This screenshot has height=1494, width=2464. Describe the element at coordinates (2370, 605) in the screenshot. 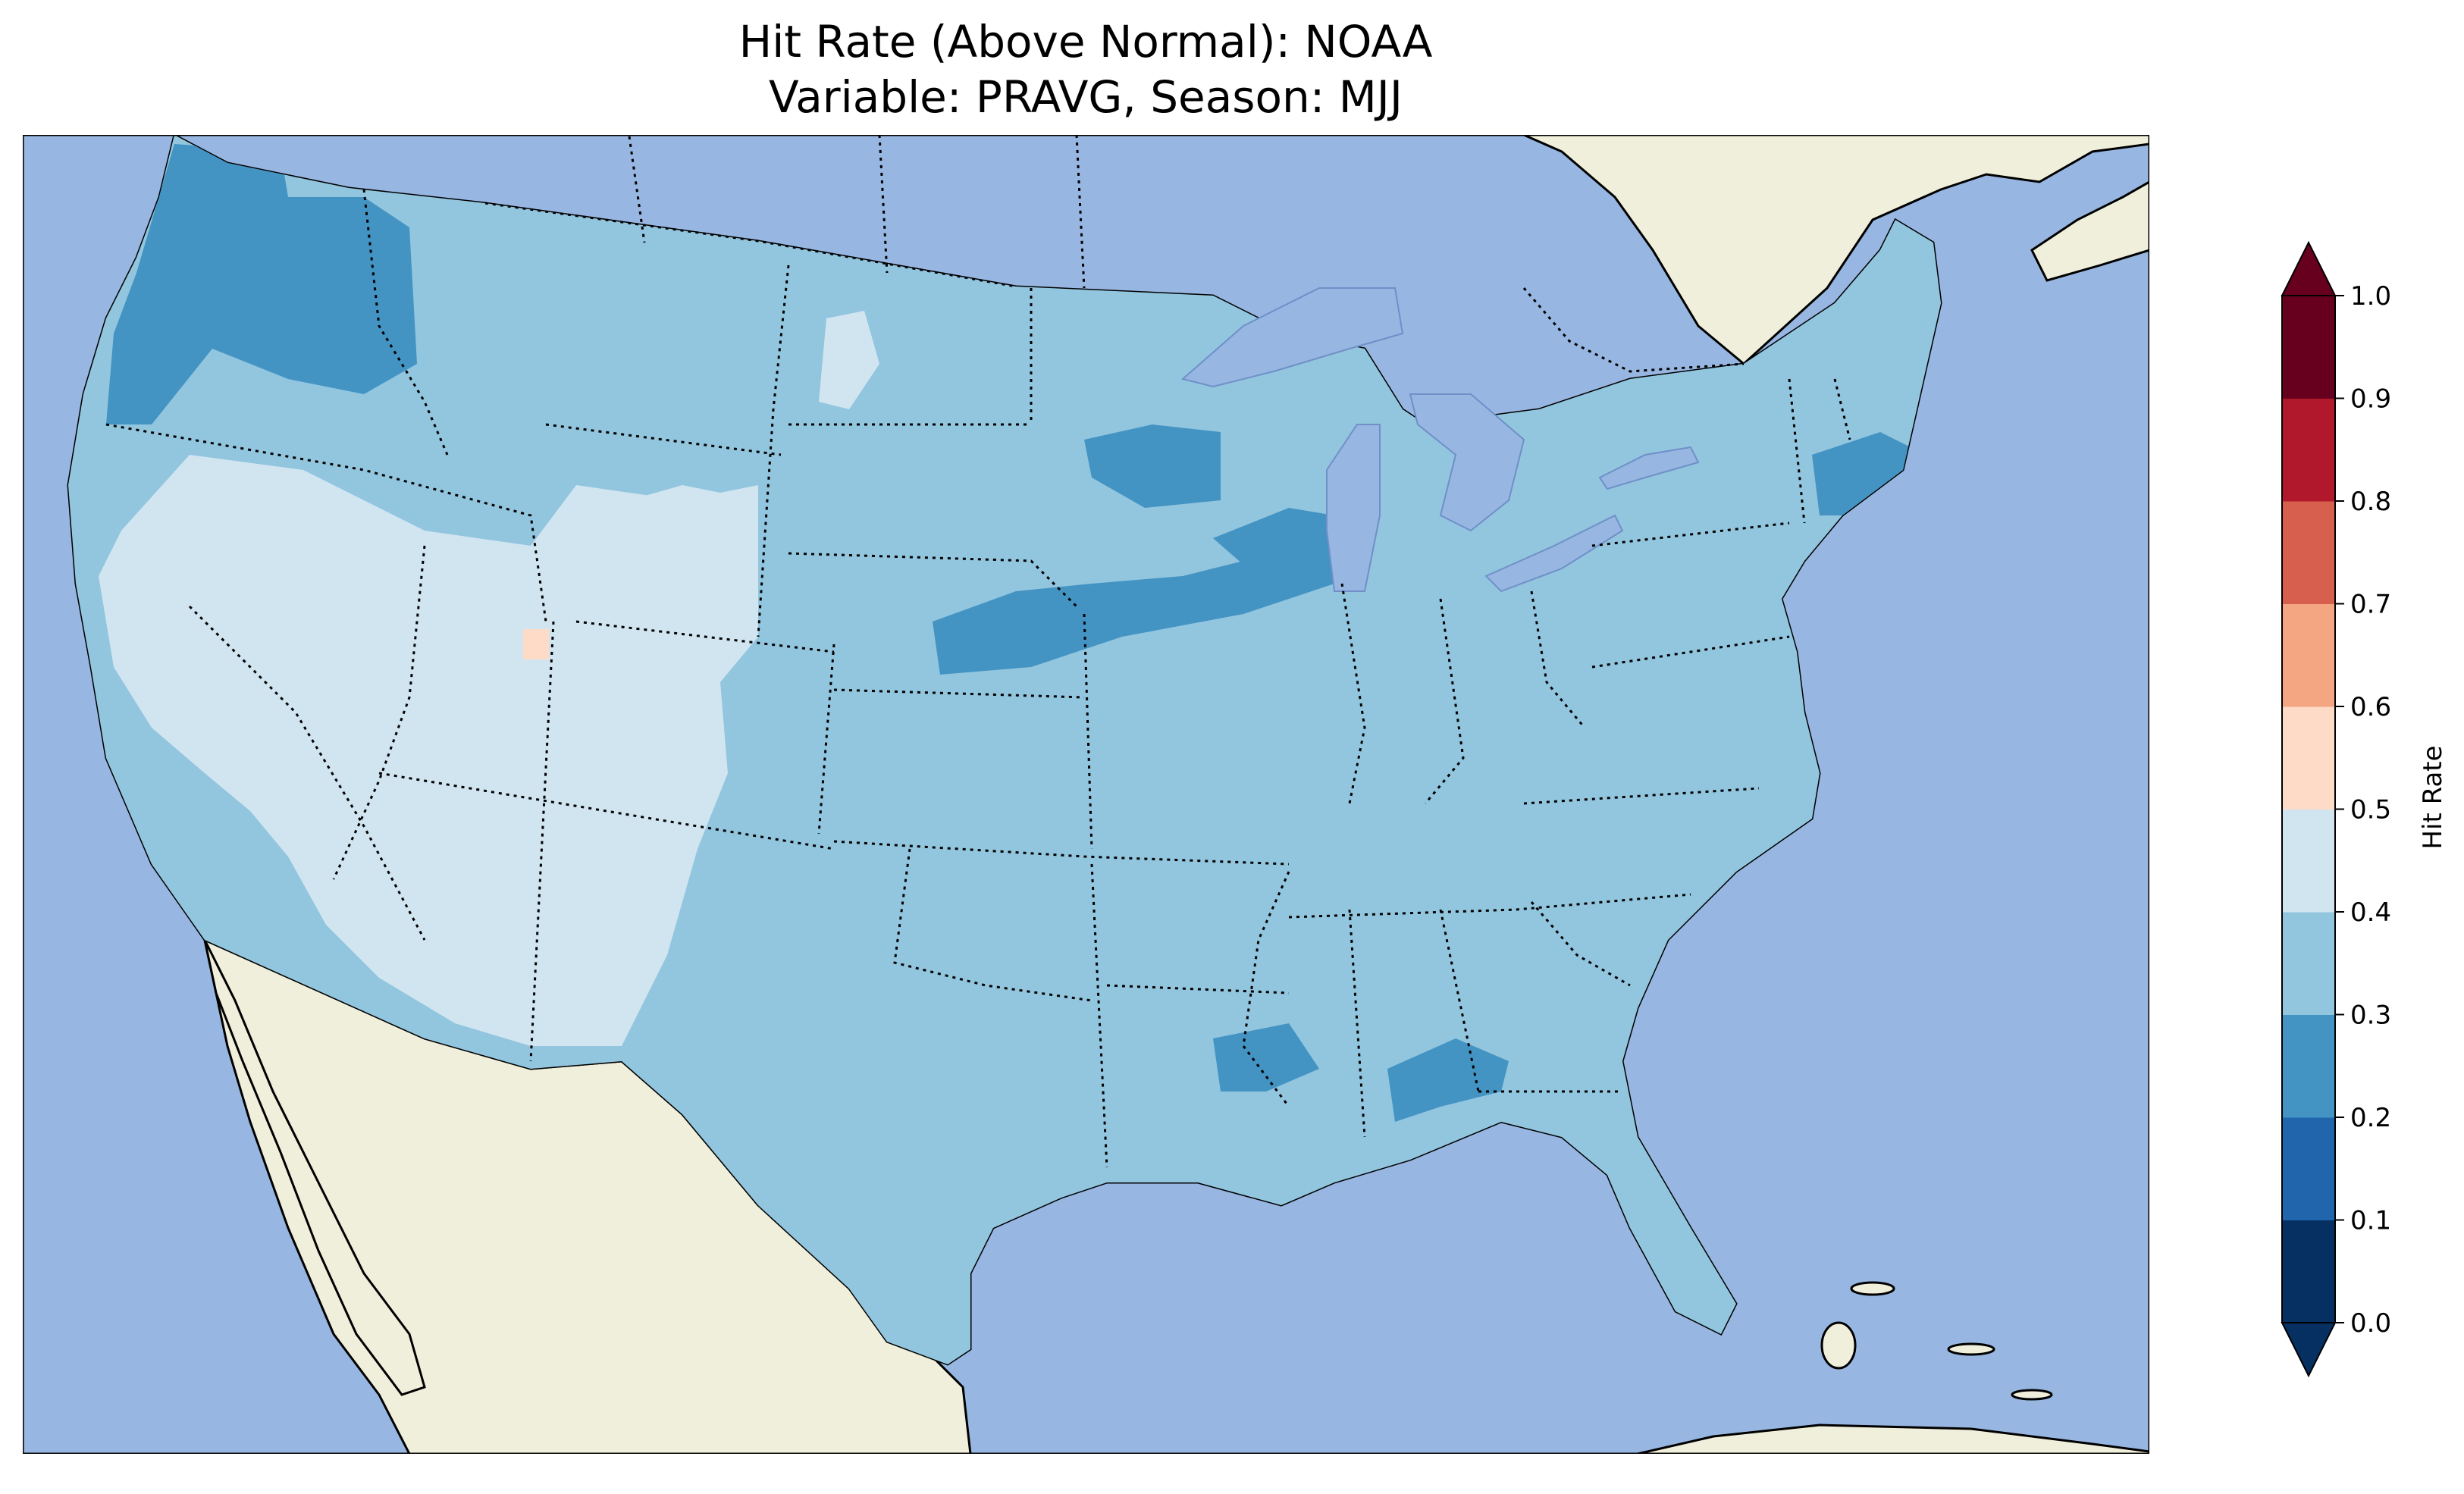

I see `colorbar-tick-label: 0.7` at that location.